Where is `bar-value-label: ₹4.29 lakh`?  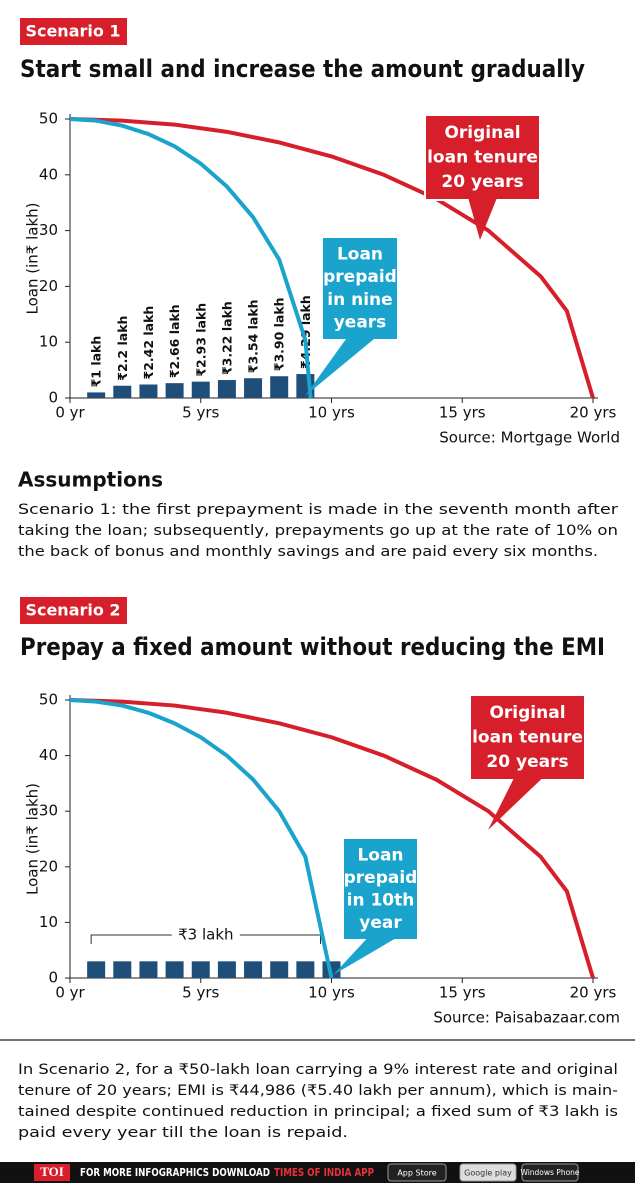 bar-value-label: ₹4.29 lakh is located at coordinates (305, 332).